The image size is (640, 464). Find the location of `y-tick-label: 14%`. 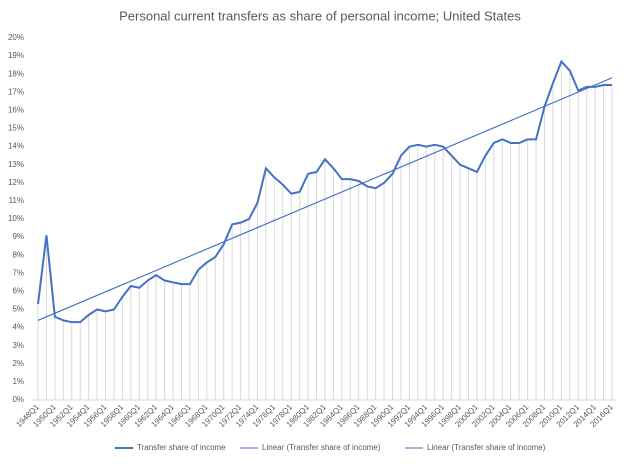

y-tick-label: 14% is located at coordinates (16, 146).